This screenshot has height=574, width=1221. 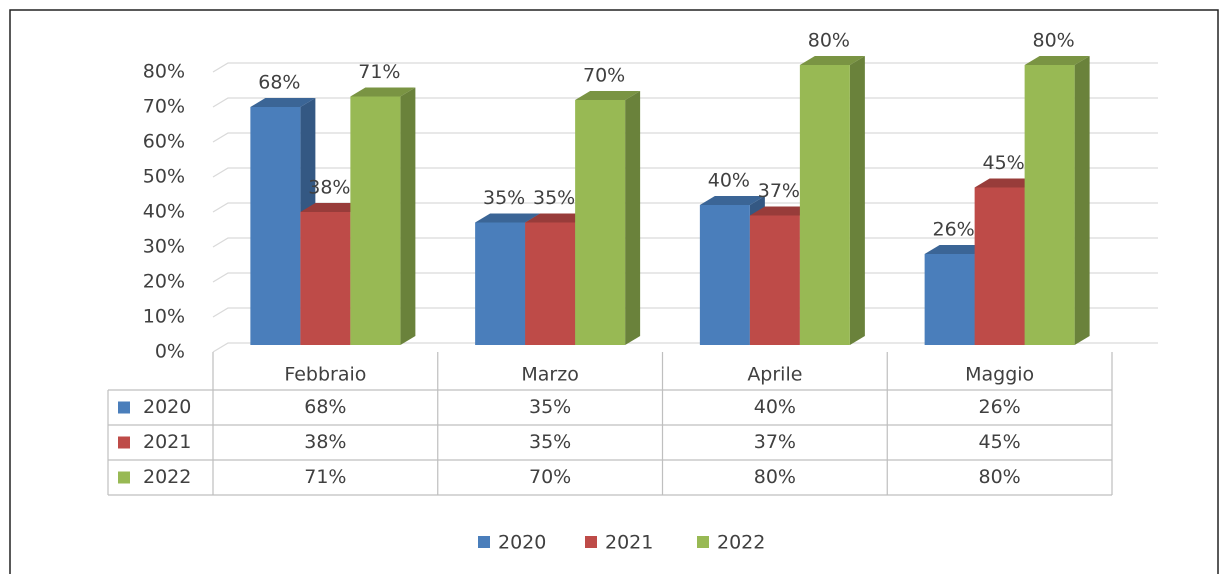 I want to click on data-label: 45%, so click(x=1004, y=163).